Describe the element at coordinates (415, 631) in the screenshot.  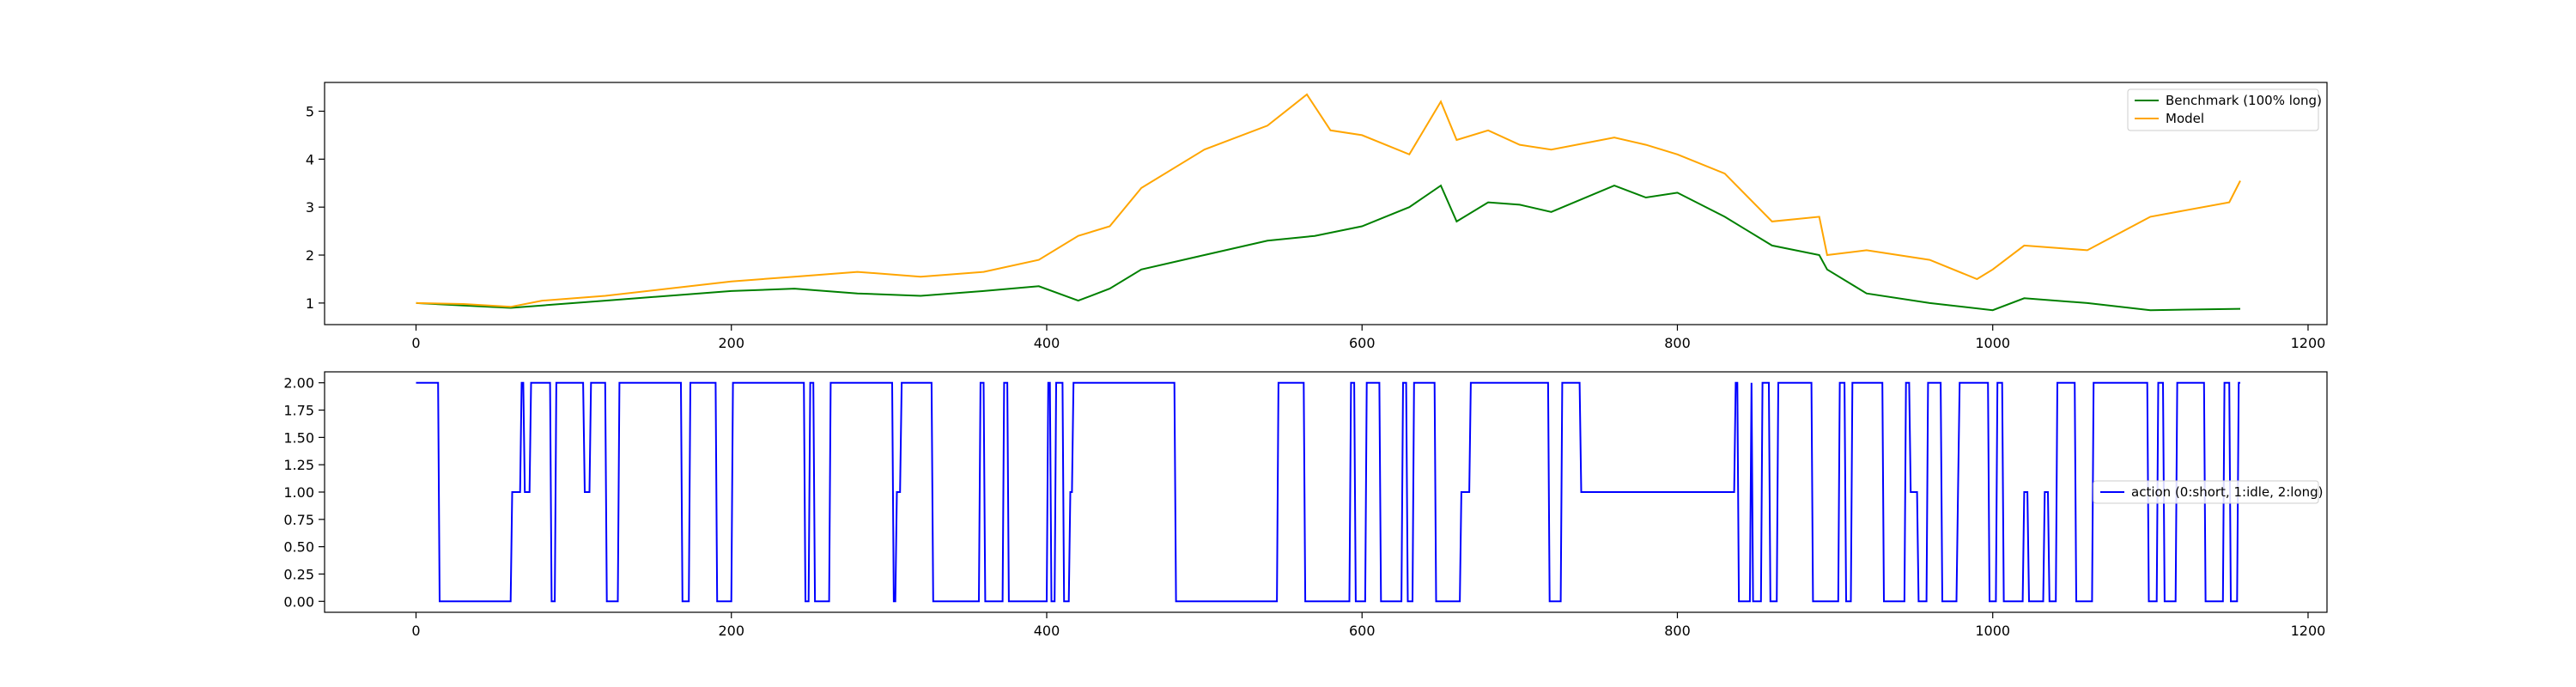
I see `x-tick-label-1-0: 0` at that location.